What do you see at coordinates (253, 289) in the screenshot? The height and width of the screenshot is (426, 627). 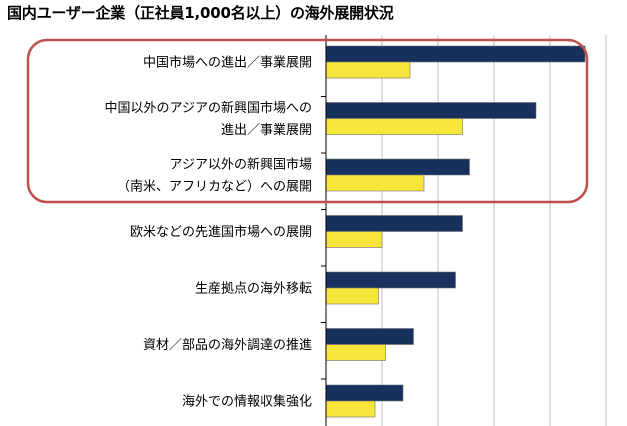 I see `category-label: 生産拠点の海外移転` at bounding box center [253, 289].